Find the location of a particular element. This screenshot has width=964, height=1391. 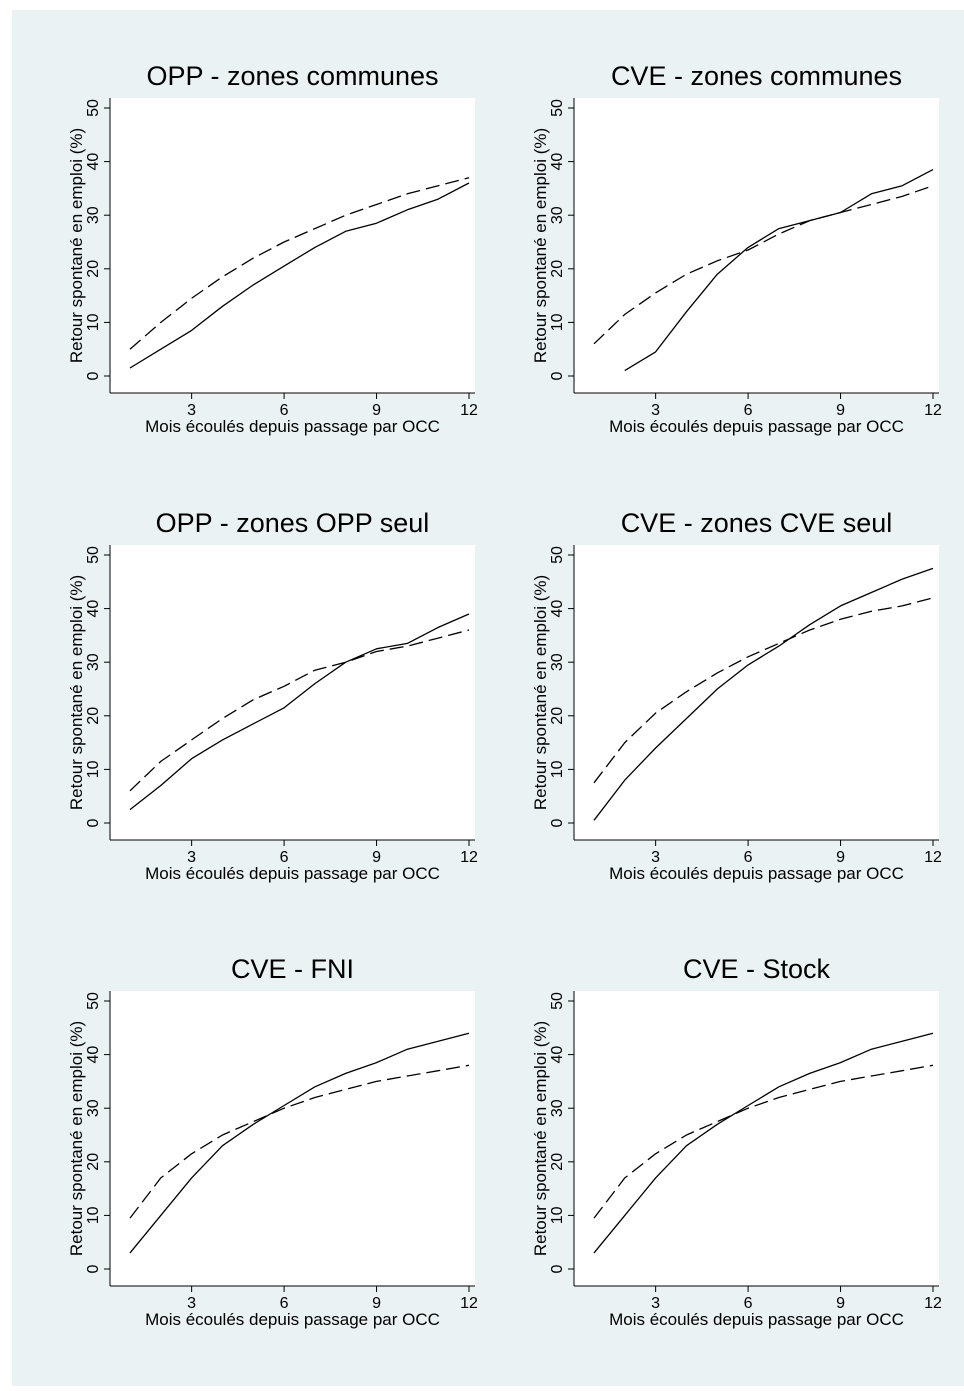

chart-title: CVE - zones CVE seul is located at coordinates (757, 523).